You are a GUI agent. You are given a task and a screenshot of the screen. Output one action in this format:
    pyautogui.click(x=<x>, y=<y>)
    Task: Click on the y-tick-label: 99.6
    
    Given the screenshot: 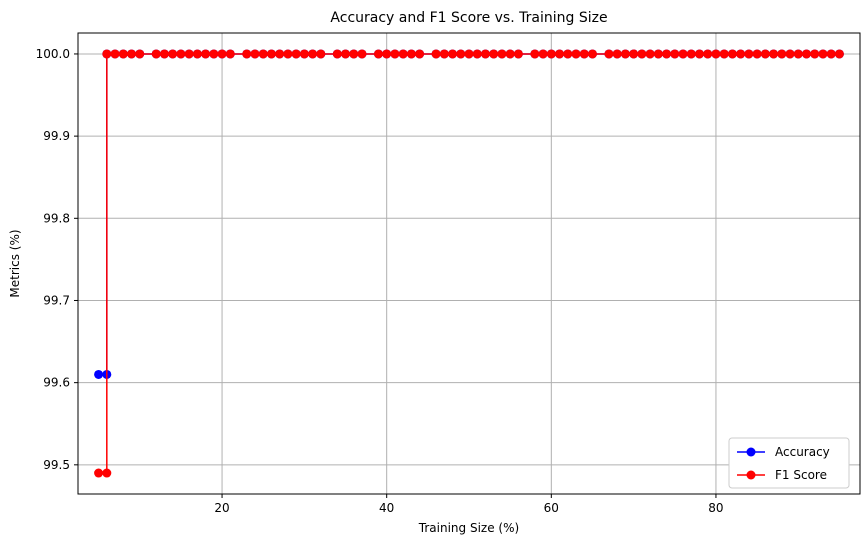 What is the action you would take?
    pyautogui.click(x=56, y=383)
    